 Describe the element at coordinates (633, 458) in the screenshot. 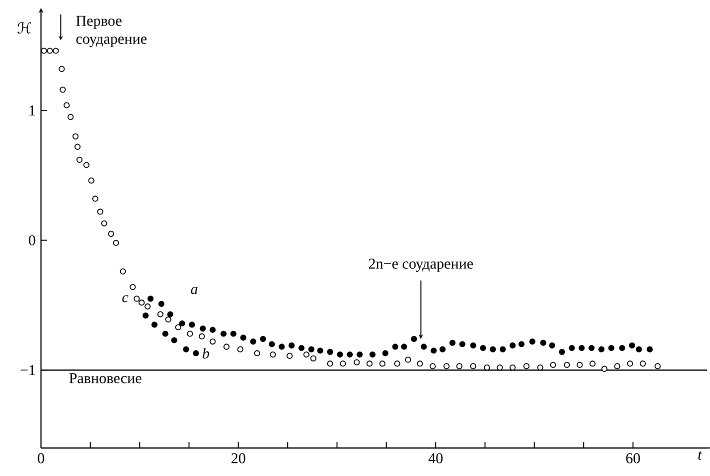

I see `x-tick-label: 60` at that location.